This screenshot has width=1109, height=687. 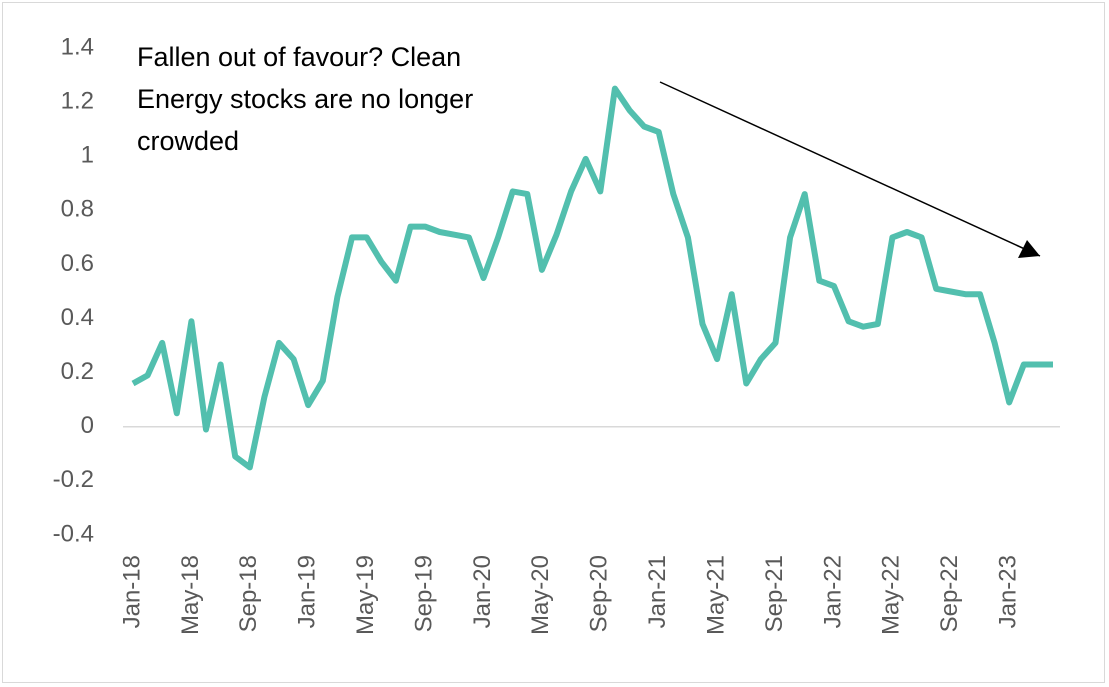 What do you see at coordinates (77, 263) in the screenshot?
I see `y-tick-label: 0.6` at bounding box center [77, 263].